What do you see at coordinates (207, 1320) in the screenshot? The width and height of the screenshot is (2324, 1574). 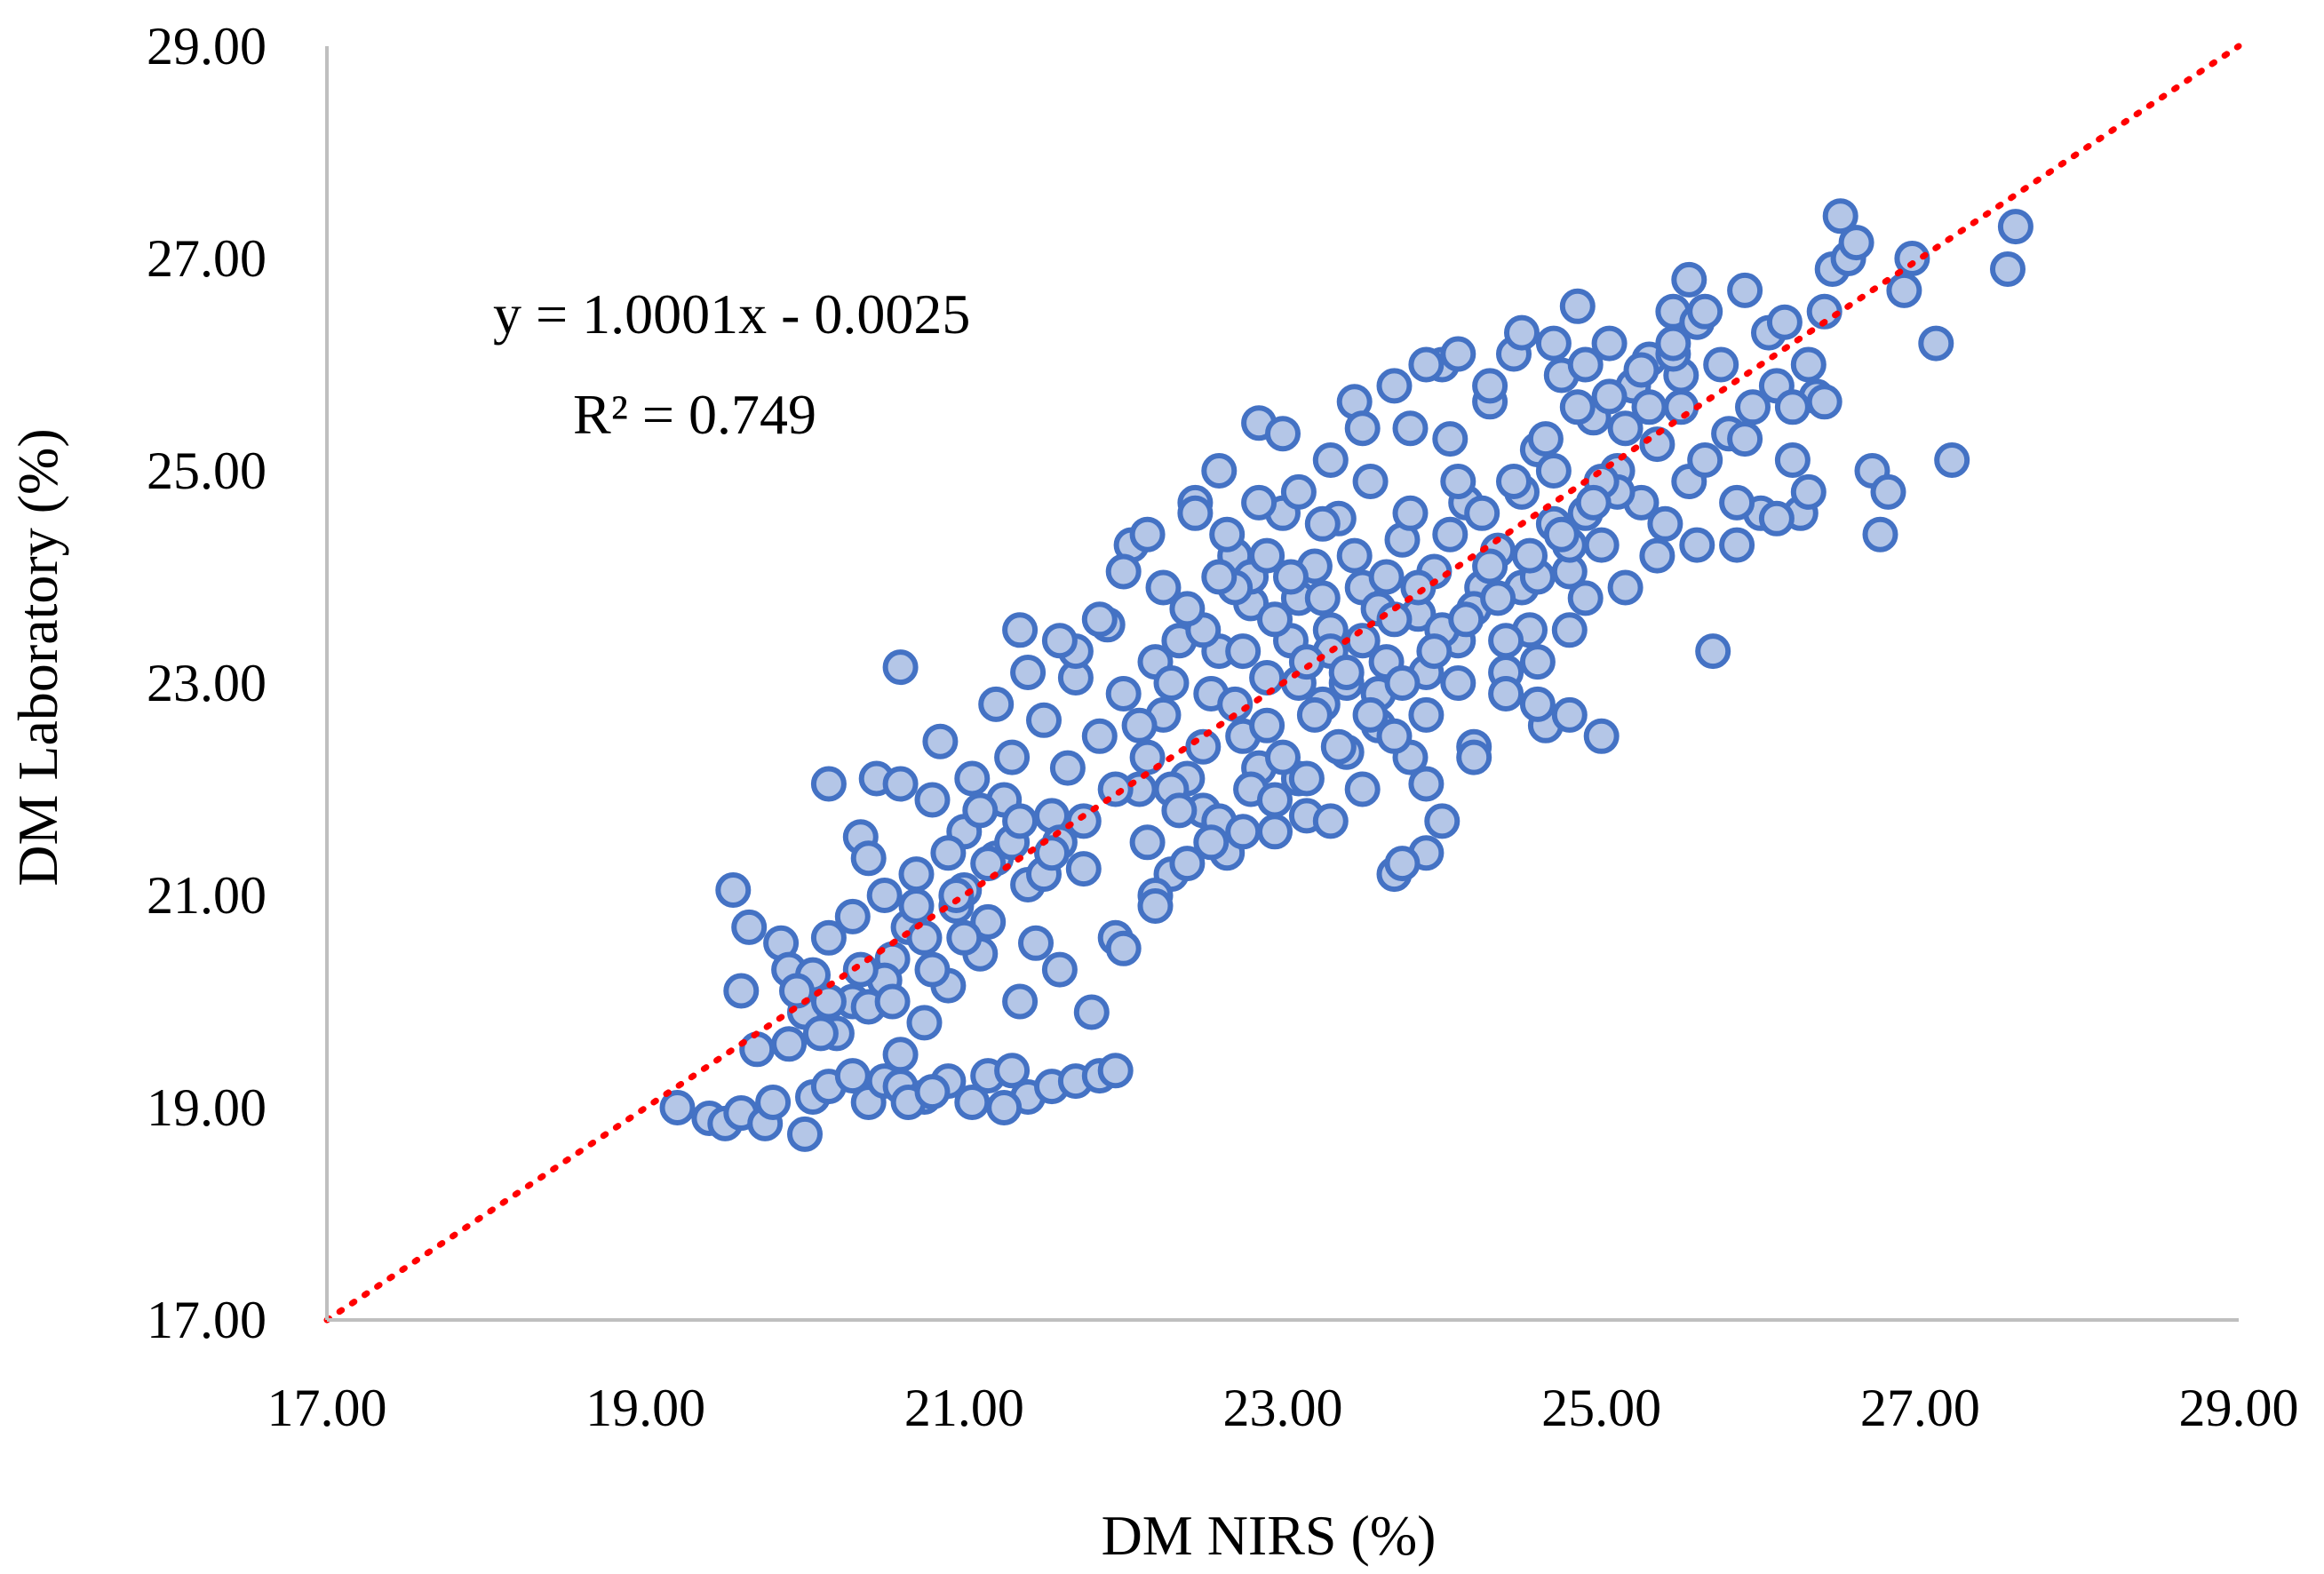 I see `y-tick-label: 17.00` at bounding box center [207, 1320].